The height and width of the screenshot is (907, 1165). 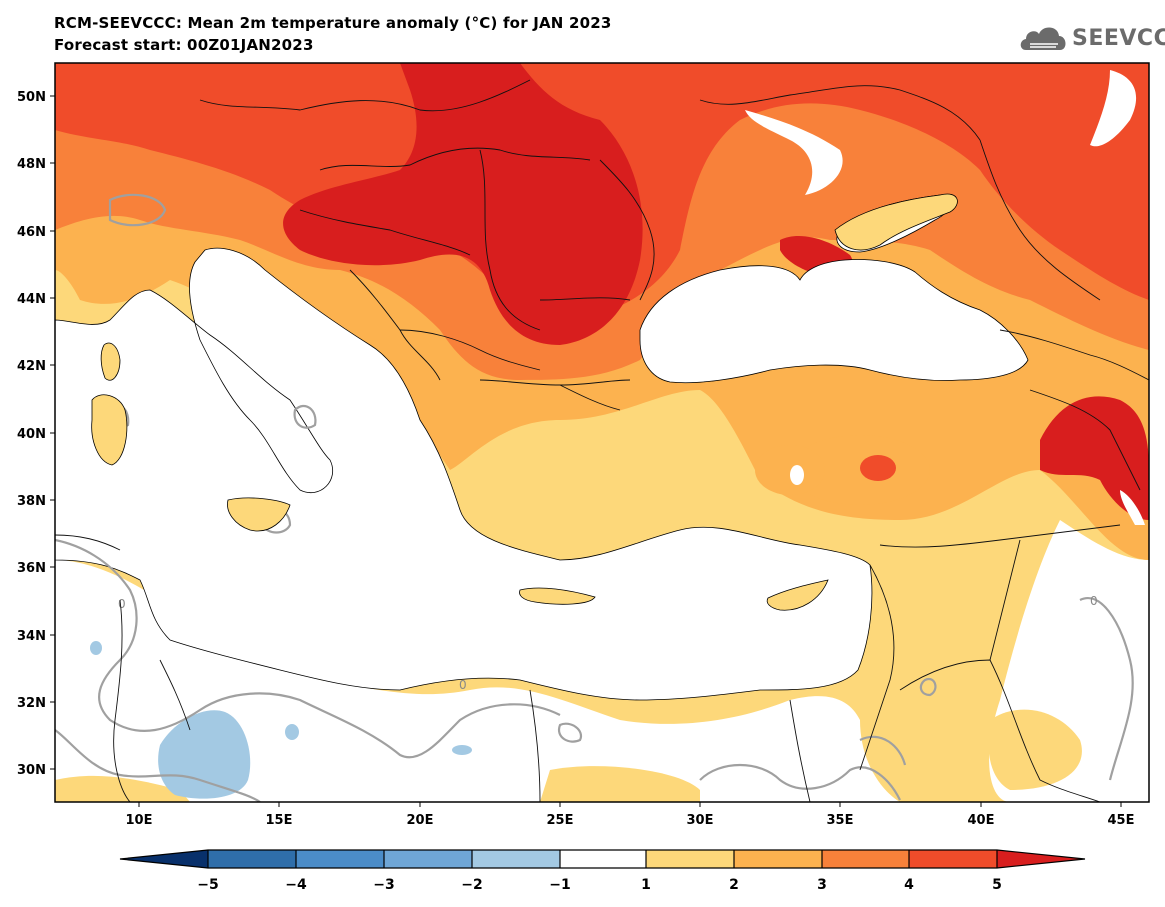 I want to click on shade-anatolia-orange-w, so click(x=790, y=470).